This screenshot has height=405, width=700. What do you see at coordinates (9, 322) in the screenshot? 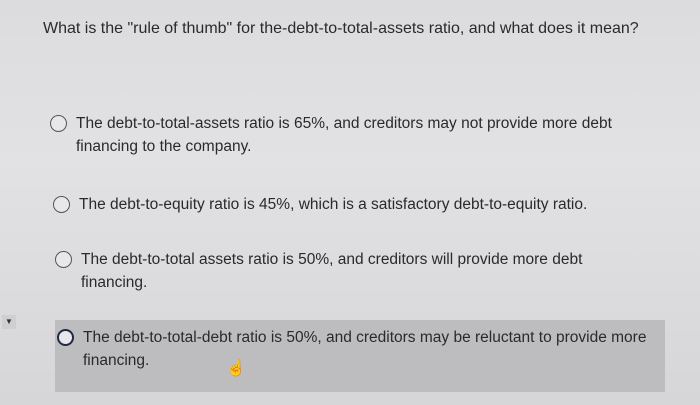
I see `scroll-down-arrow-icon: ▼` at bounding box center [9, 322].